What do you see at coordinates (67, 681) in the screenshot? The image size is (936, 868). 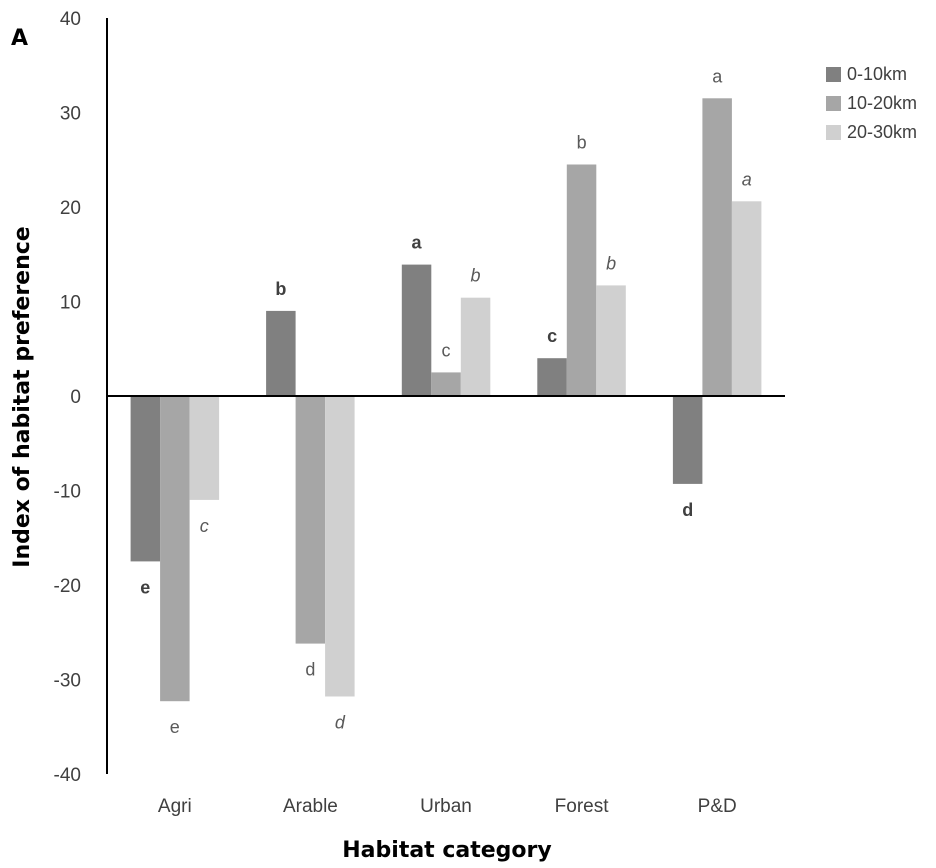 I see `y-tick-label: -30` at bounding box center [67, 681].